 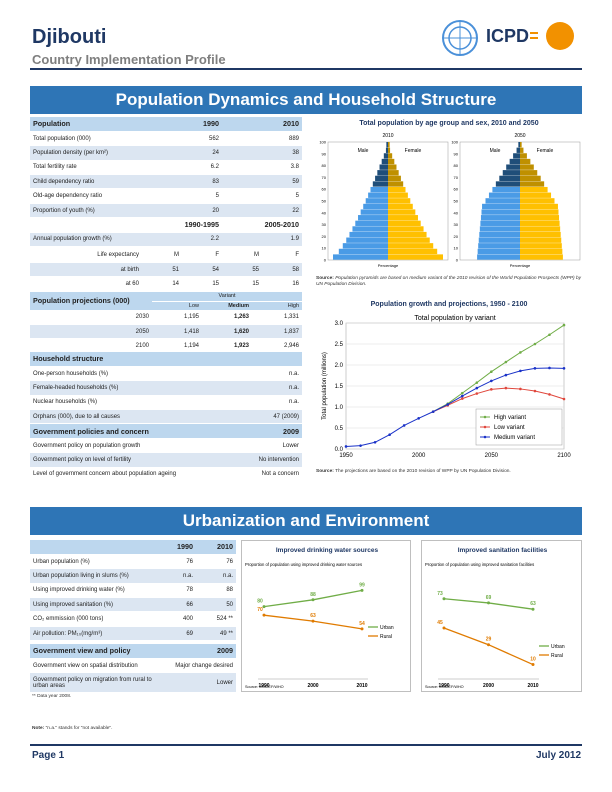 I want to click on data-label: 63, so click(x=533, y=604).